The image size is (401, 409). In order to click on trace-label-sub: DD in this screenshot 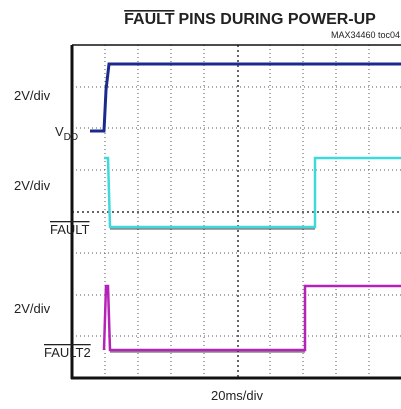, I will do `click(71, 137)`.